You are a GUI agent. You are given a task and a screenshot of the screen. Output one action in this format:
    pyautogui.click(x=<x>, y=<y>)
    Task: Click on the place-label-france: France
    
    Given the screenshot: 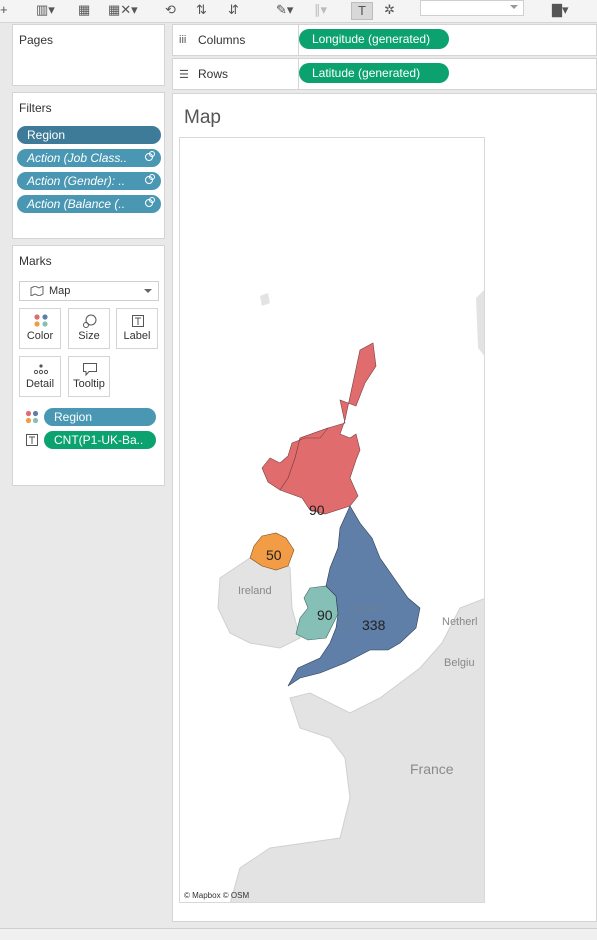 What is the action you would take?
    pyautogui.click(x=432, y=769)
    